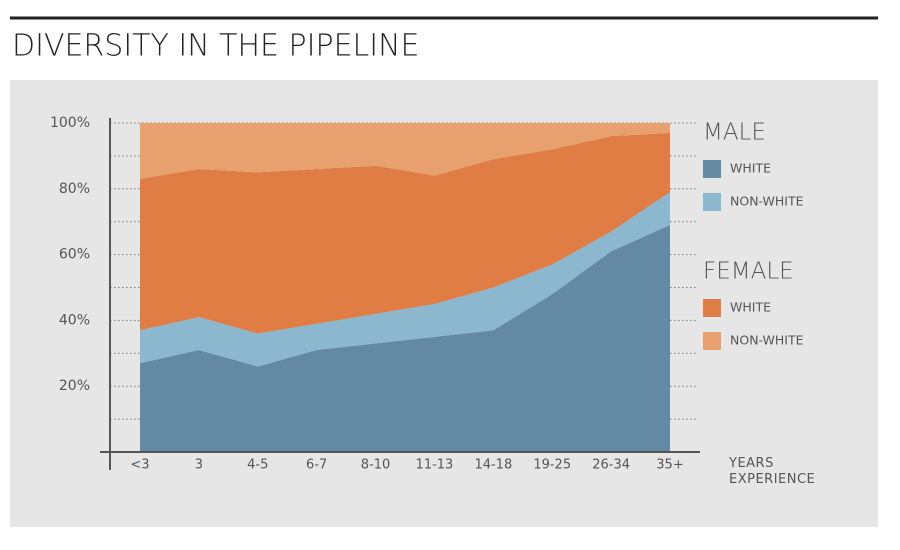  What do you see at coordinates (611, 465) in the screenshot?
I see `x-tick-label: 26-34` at bounding box center [611, 465].